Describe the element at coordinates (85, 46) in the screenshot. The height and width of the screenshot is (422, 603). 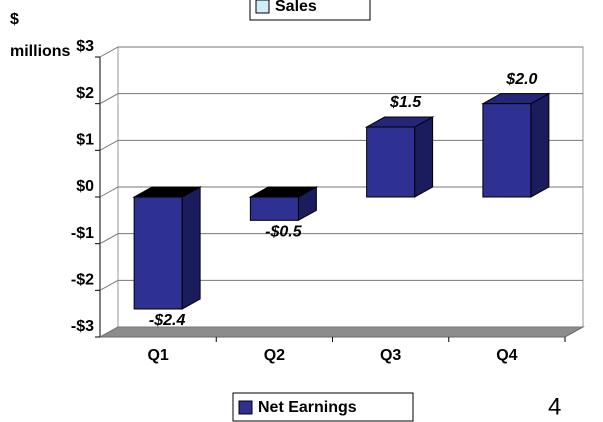
I see `y-tick-label: $3` at that location.